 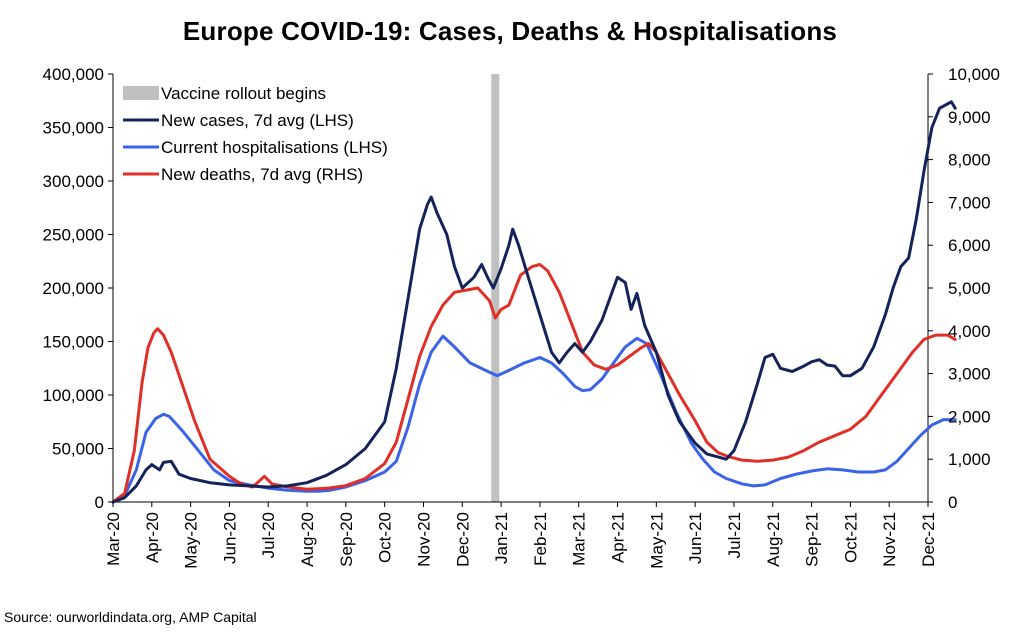 What do you see at coordinates (969, 374) in the screenshot?
I see `right-tick-label: 3,000` at bounding box center [969, 374].